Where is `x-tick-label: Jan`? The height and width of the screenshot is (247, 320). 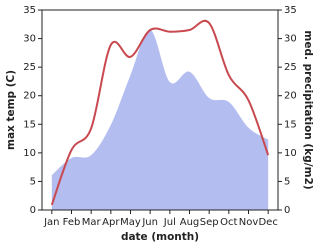
x-tick-label: Jan is located at coordinates (51, 222).